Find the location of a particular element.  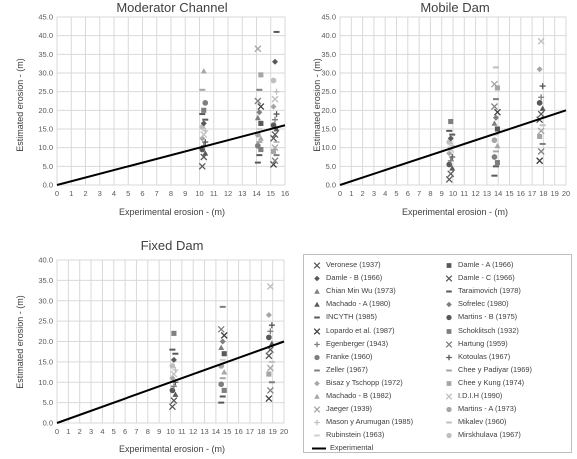

y-tick-label: 40.0 is located at coordinates (328, 35).